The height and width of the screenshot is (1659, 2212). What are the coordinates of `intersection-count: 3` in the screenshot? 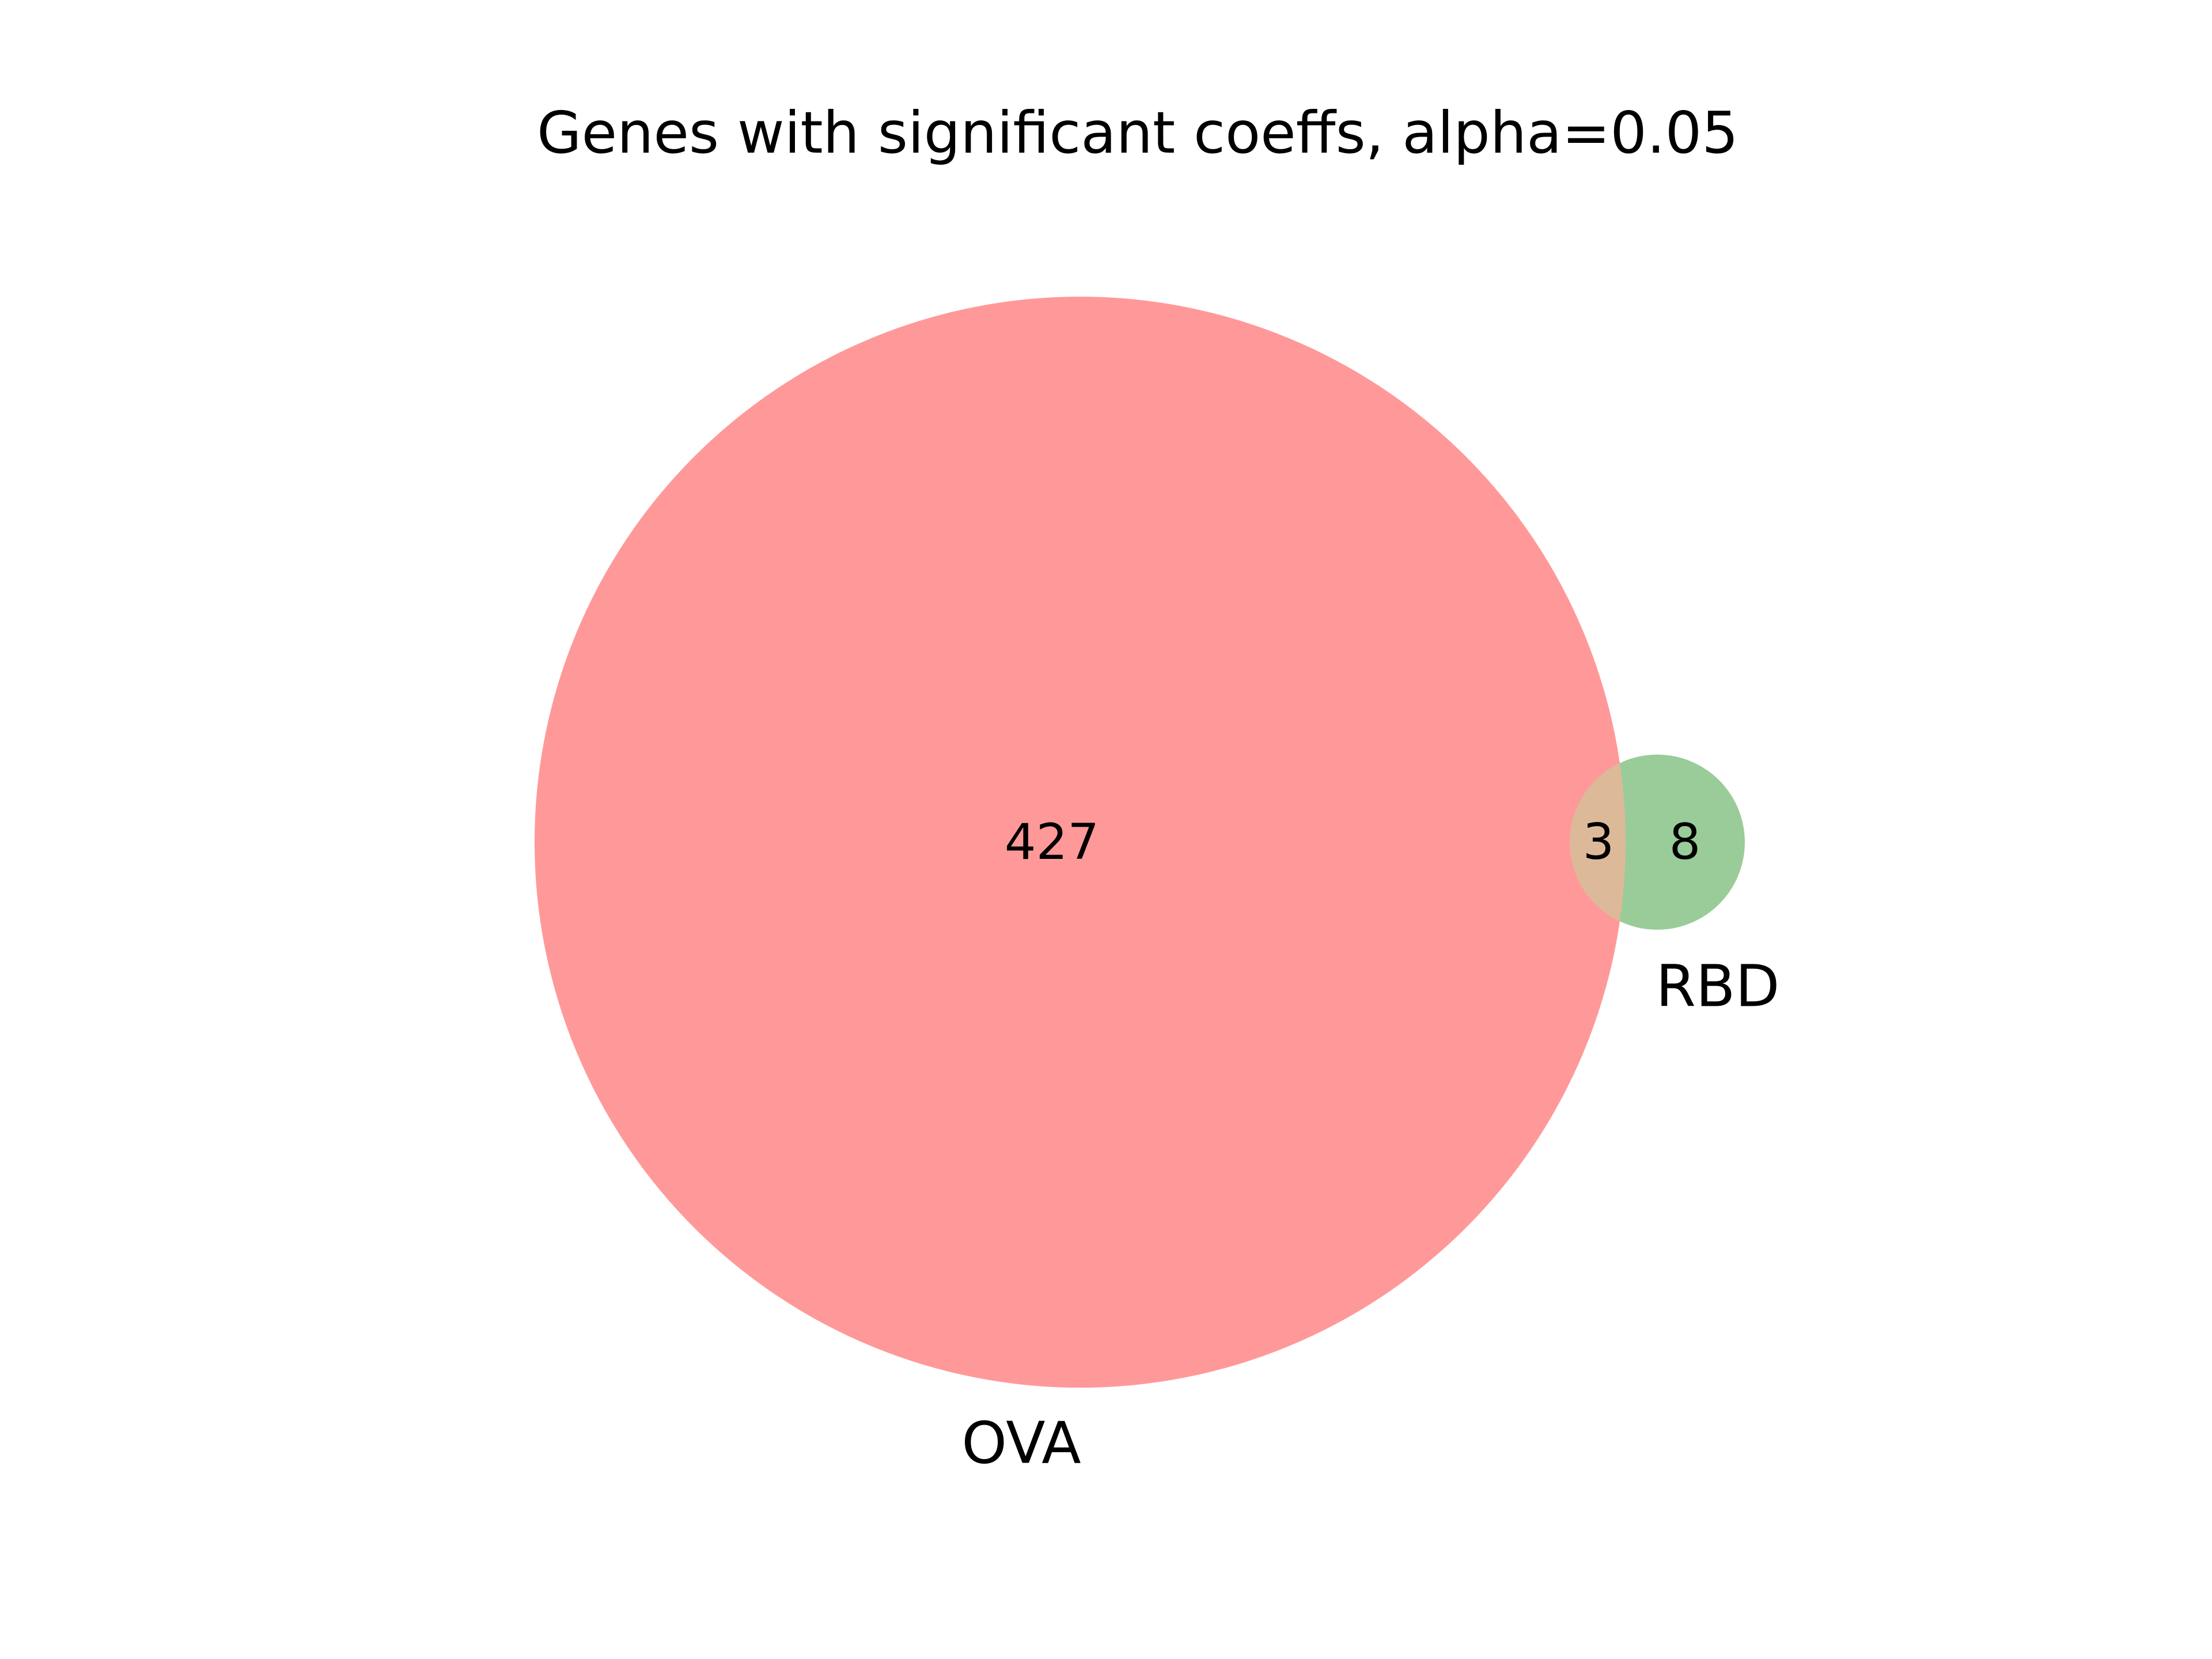 It's located at (1599, 842).